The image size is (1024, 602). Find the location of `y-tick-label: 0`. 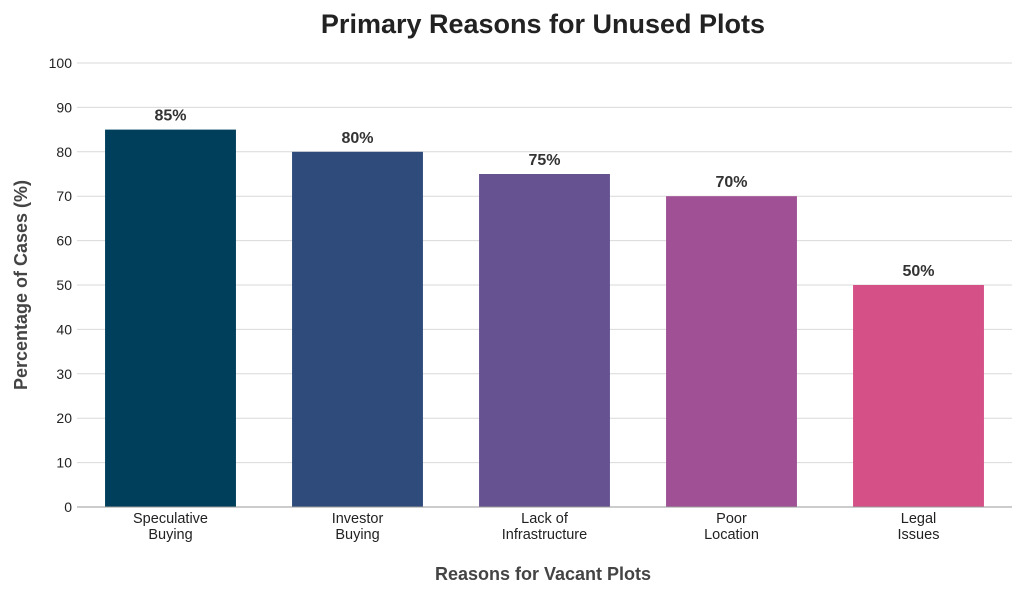

y-tick-label: 0 is located at coordinates (68, 507).